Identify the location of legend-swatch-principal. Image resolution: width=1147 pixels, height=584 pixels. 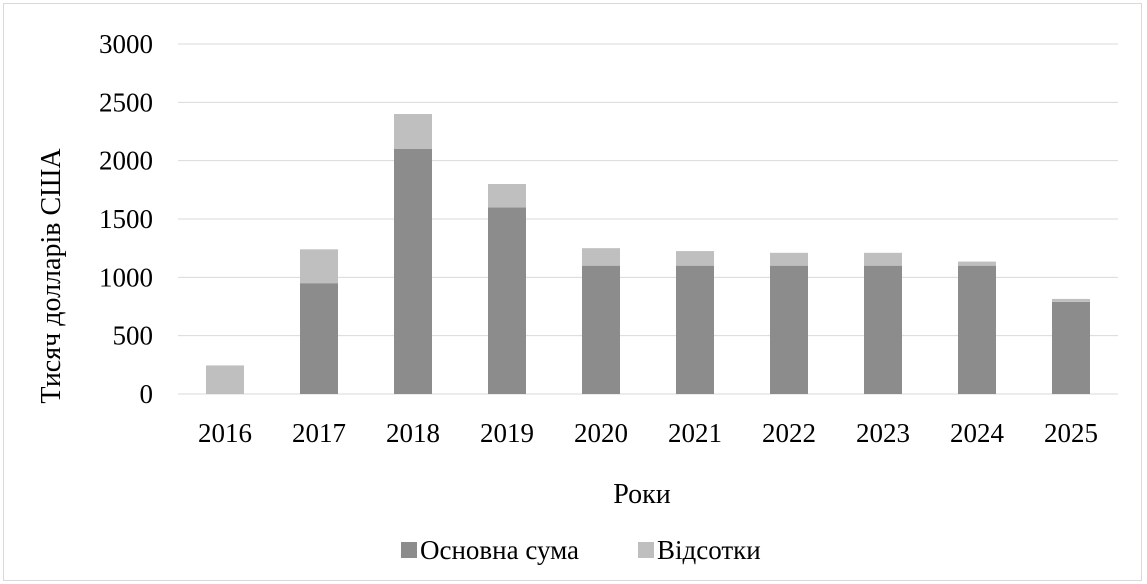
(409, 550).